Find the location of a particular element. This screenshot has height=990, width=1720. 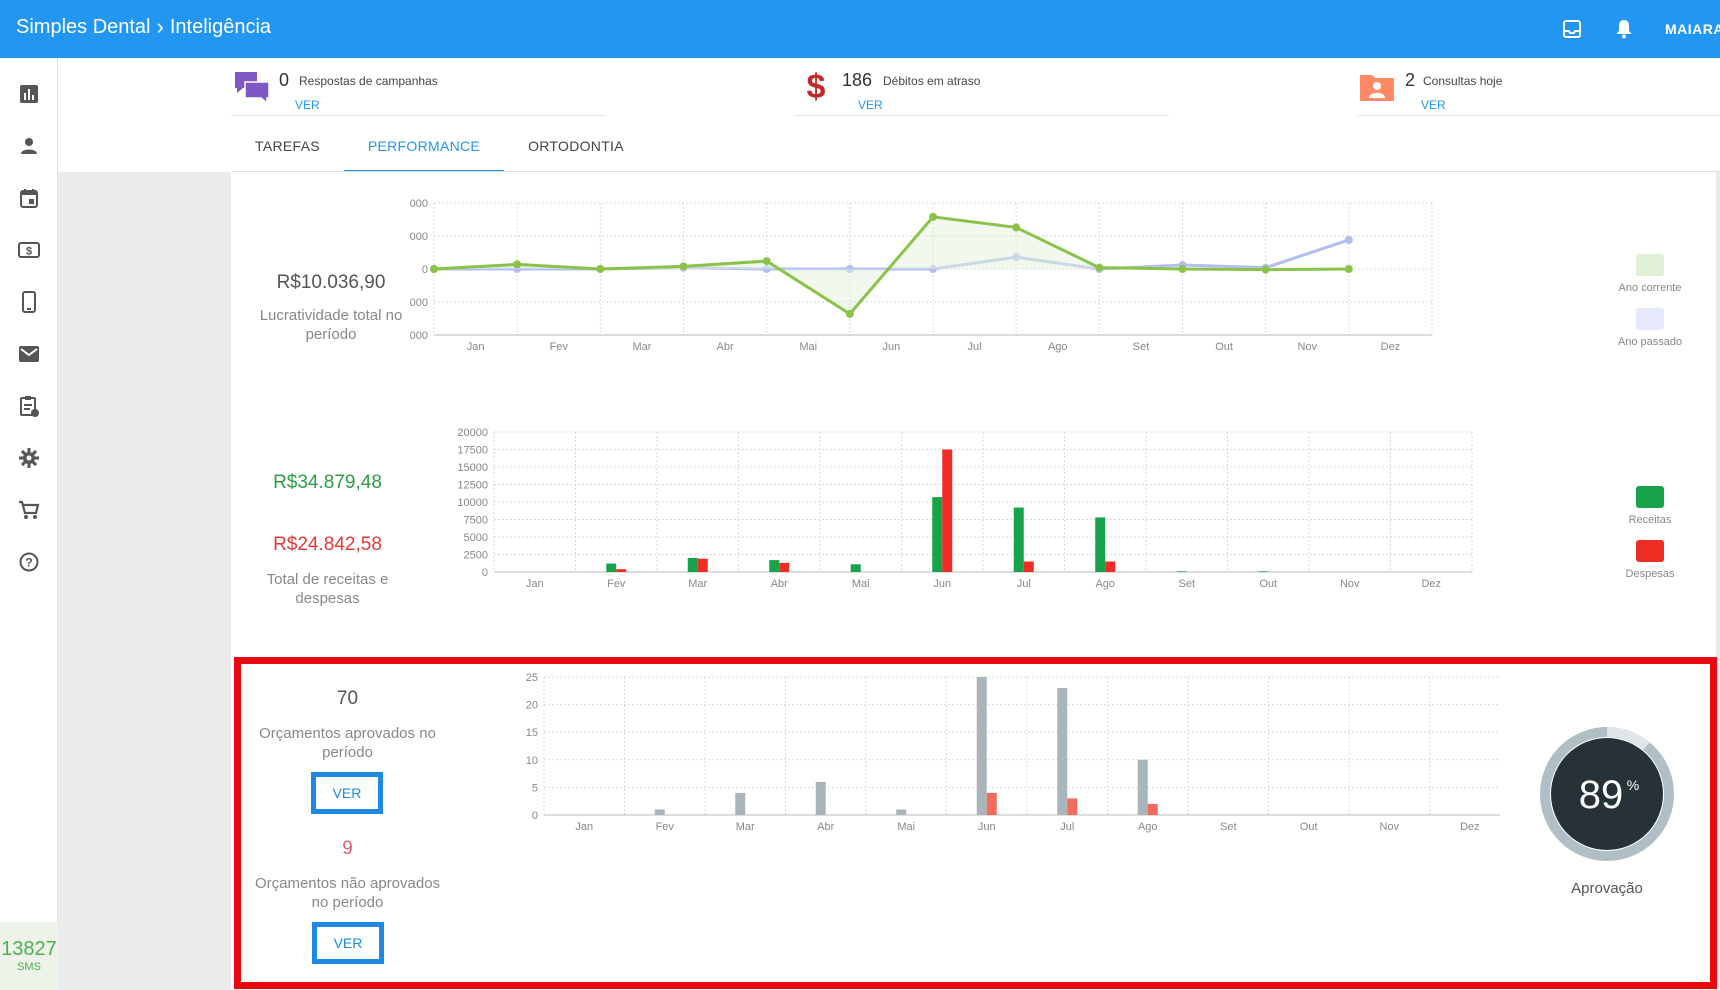

gauge-arc is located at coordinates (1607, 794).